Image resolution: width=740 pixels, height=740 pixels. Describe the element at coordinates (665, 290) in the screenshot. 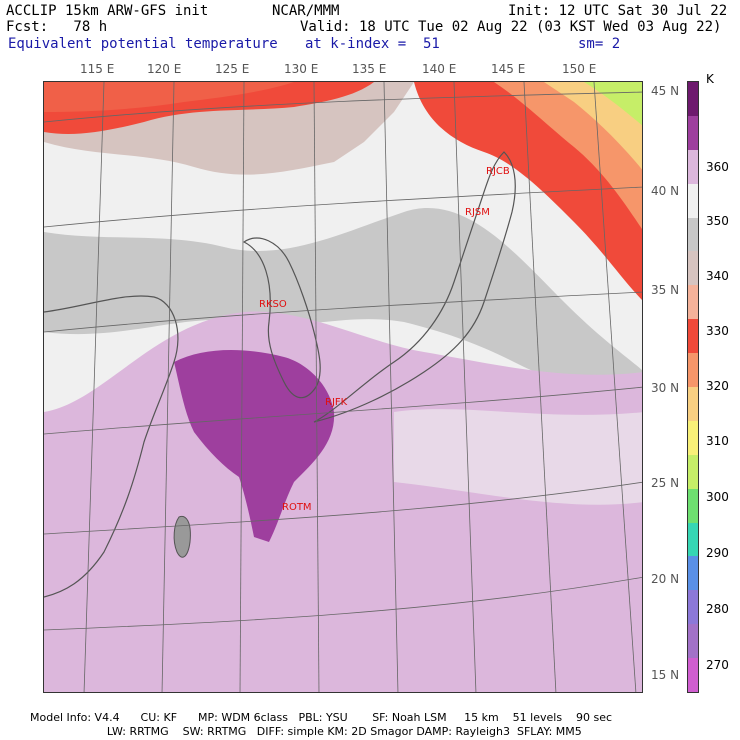

I see `lat-label: 35 N` at that location.